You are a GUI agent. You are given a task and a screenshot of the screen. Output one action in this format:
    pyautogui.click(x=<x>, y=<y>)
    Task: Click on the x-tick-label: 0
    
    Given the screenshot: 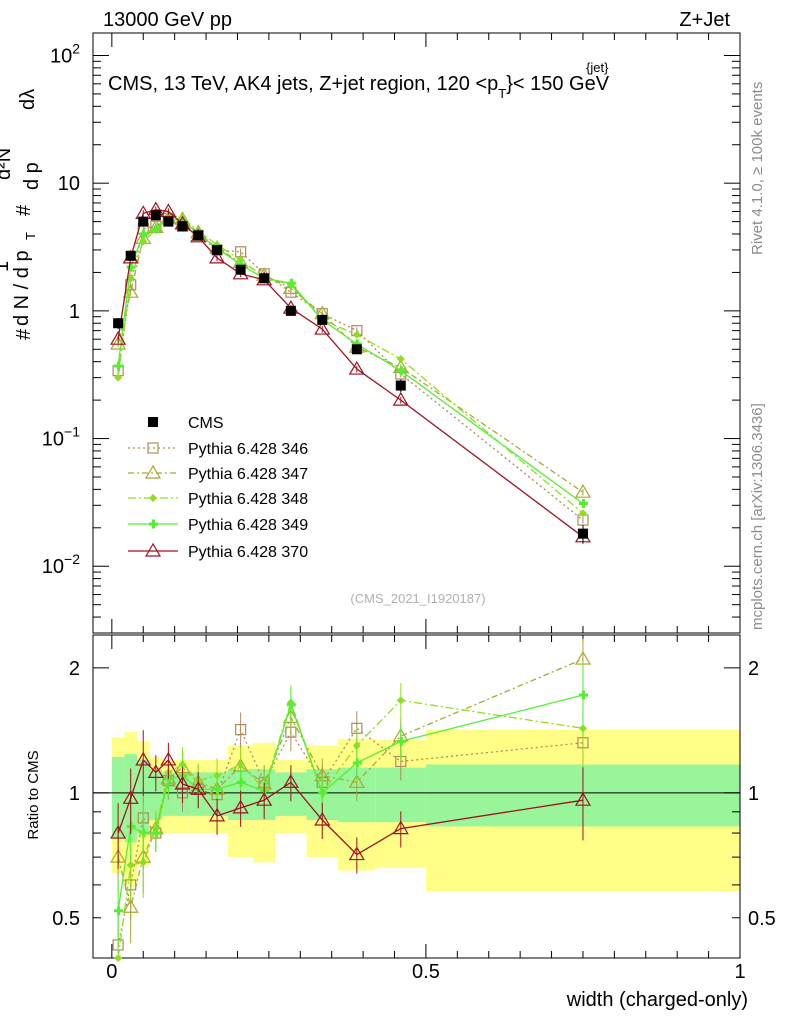 What is the action you would take?
    pyautogui.click(x=111, y=972)
    